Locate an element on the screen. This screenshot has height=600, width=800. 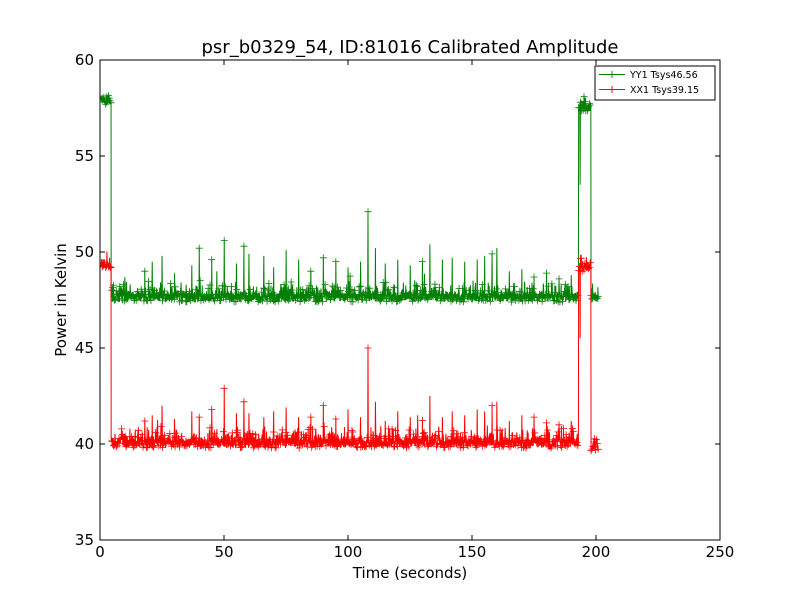
x-tick-label: 250 is located at coordinates (720, 552).